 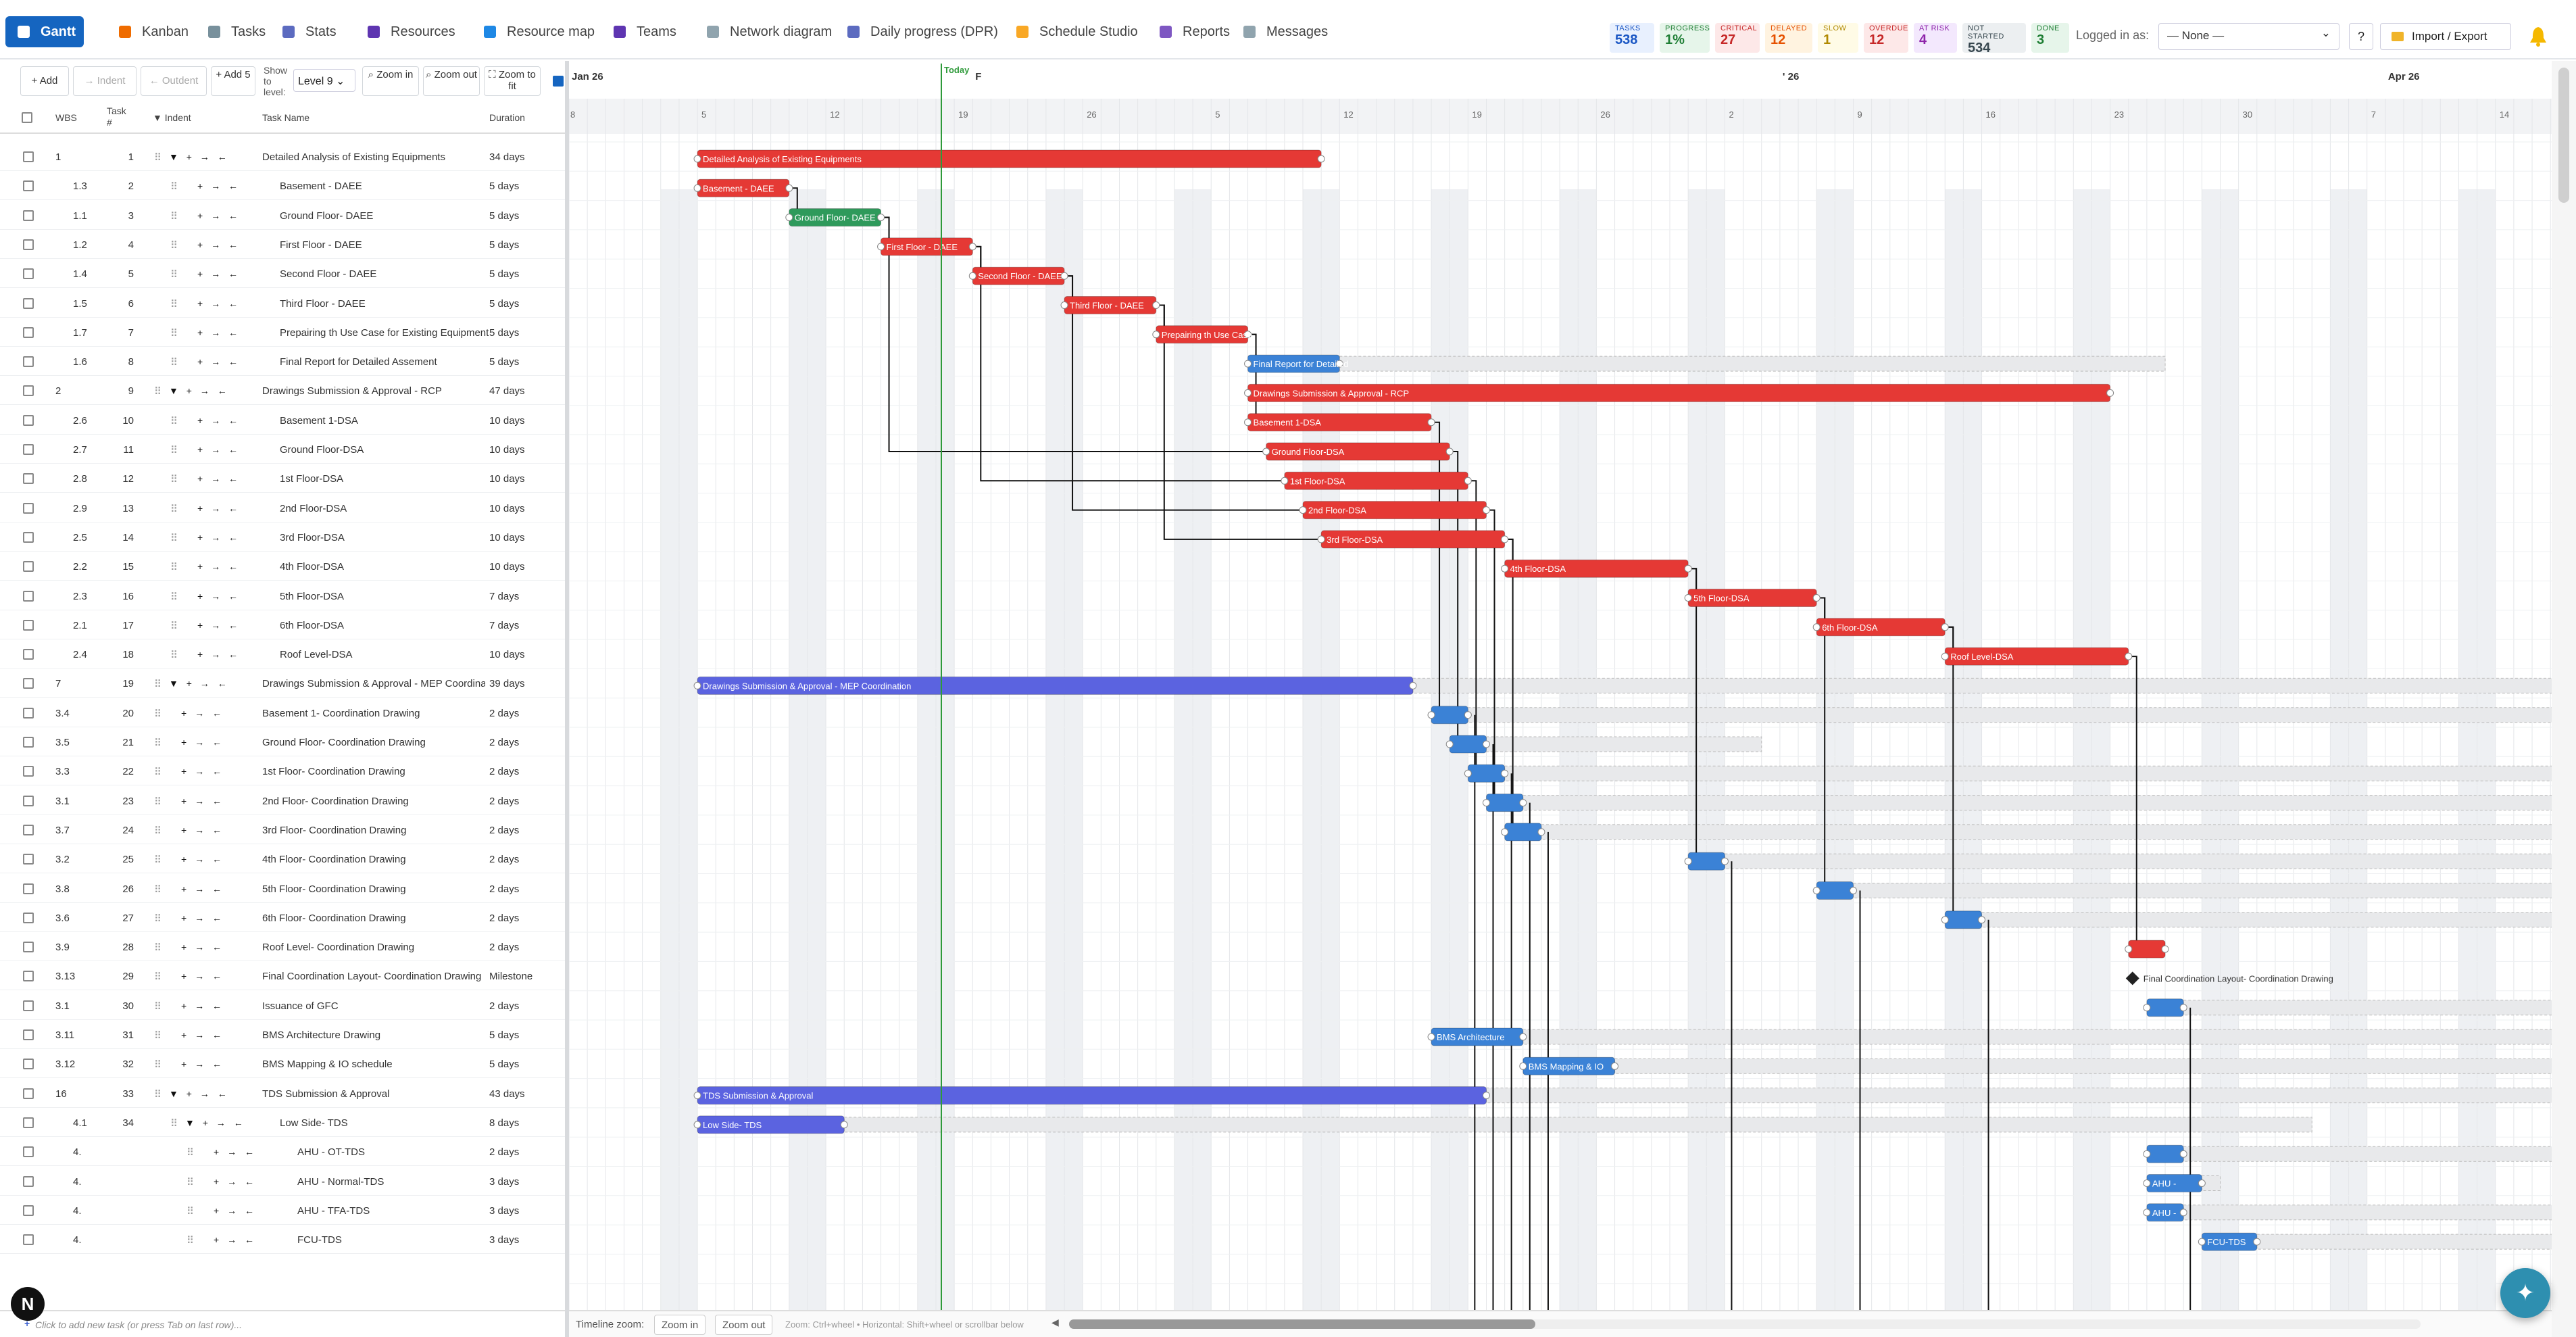 What do you see at coordinates (353, 157) in the screenshot?
I see `task-name-cell: Detailed Analysis of Existing Equipments` at bounding box center [353, 157].